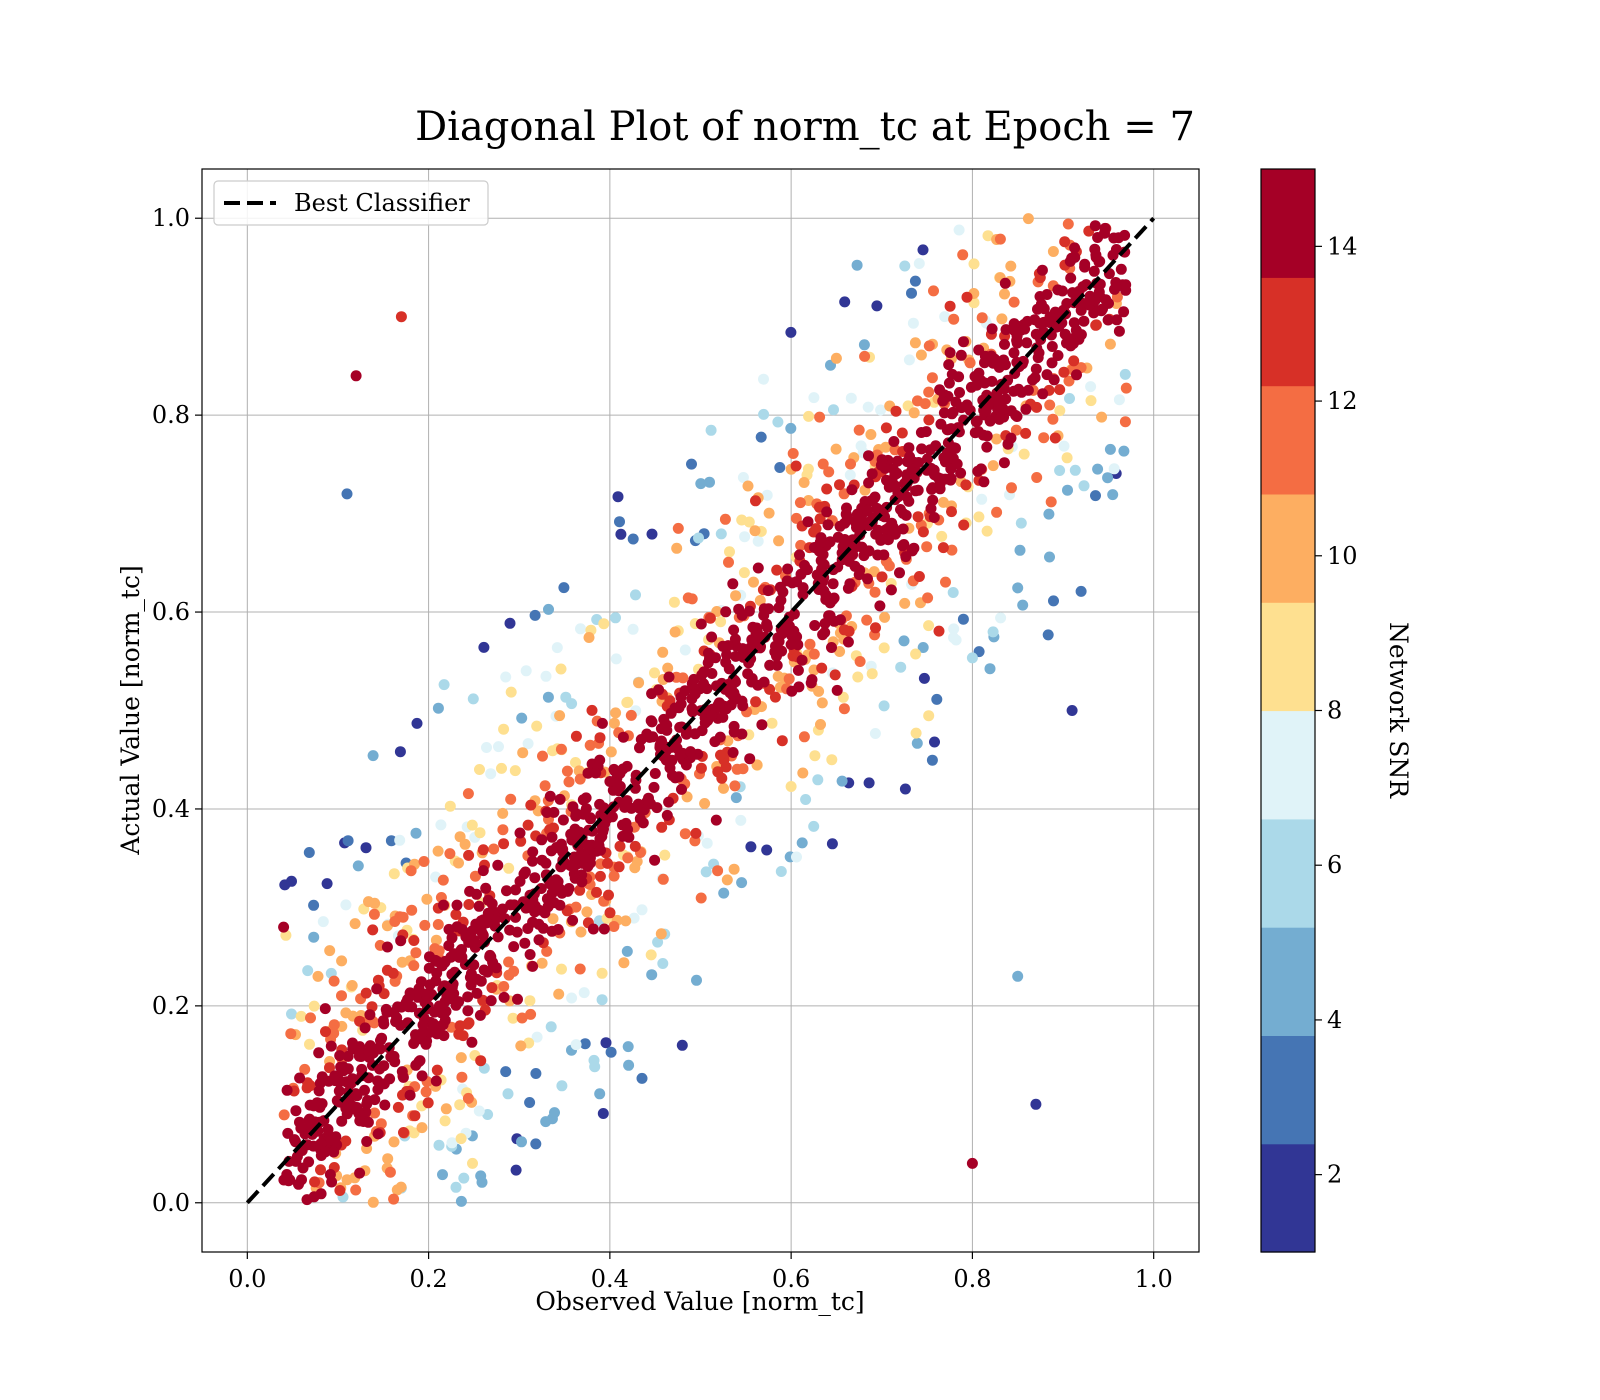  What do you see at coordinates (1336, 710) in the screenshot?
I see `colorbar-ticks: 2 4 6 8 10 12 14` at bounding box center [1336, 710].